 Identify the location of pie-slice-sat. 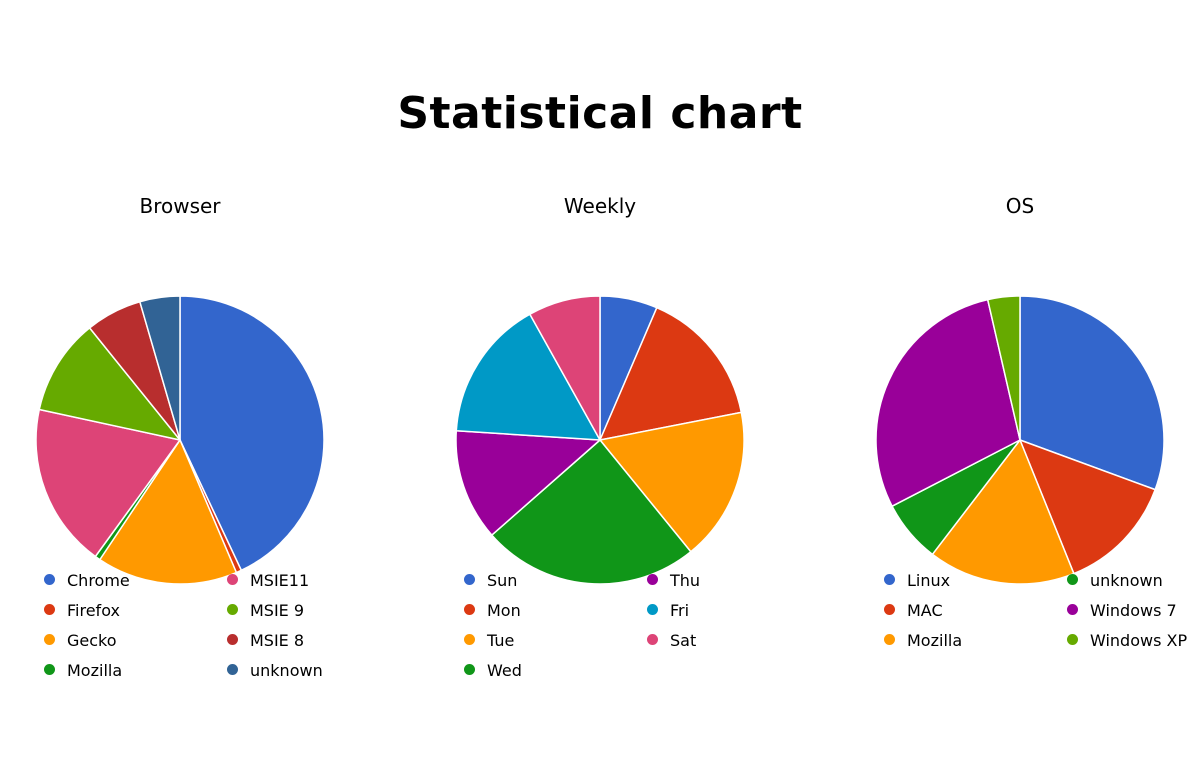
(565, 368).